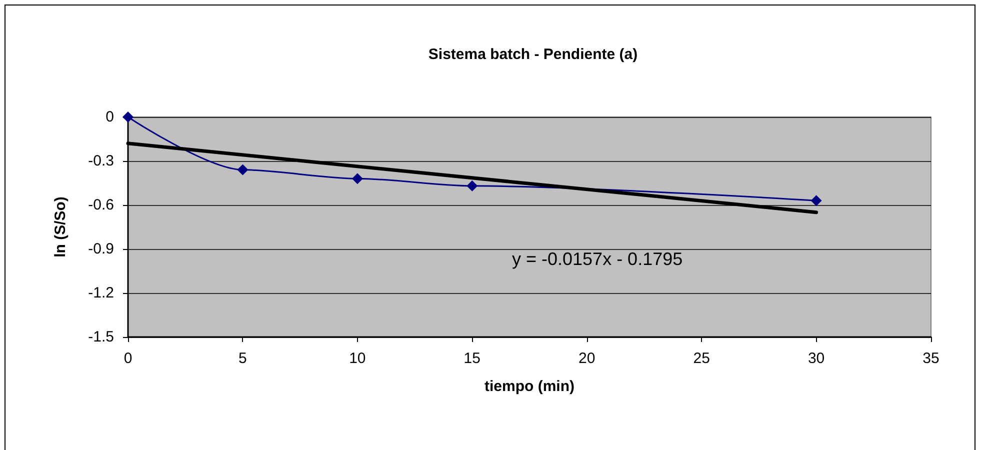 The width and height of the screenshot is (987, 450). I want to click on y-tick-label: -0.9, so click(101, 249).